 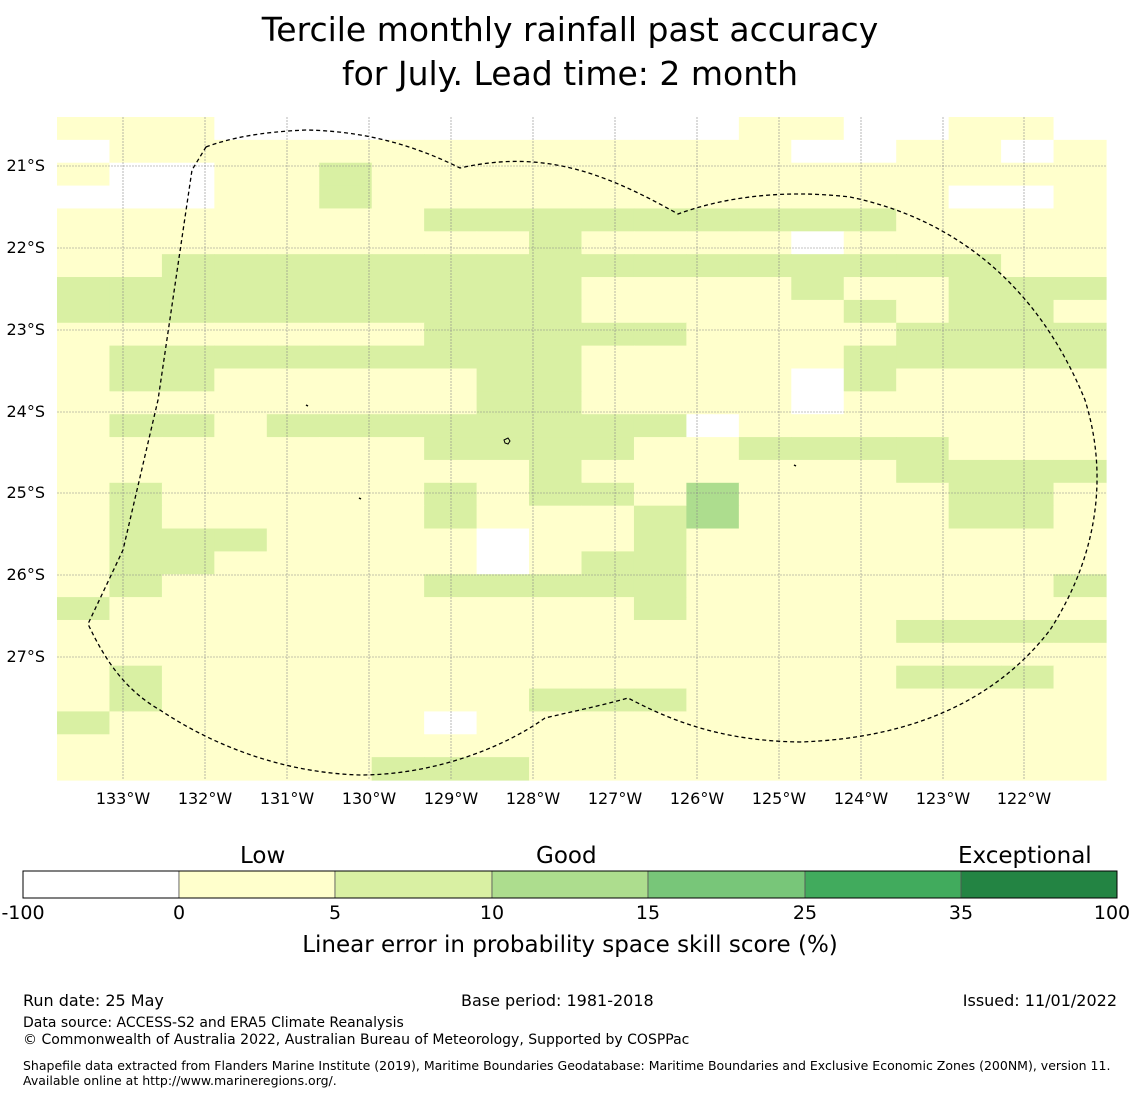 I want to click on longitude-label: 131°W, so click(x=287, y=798).